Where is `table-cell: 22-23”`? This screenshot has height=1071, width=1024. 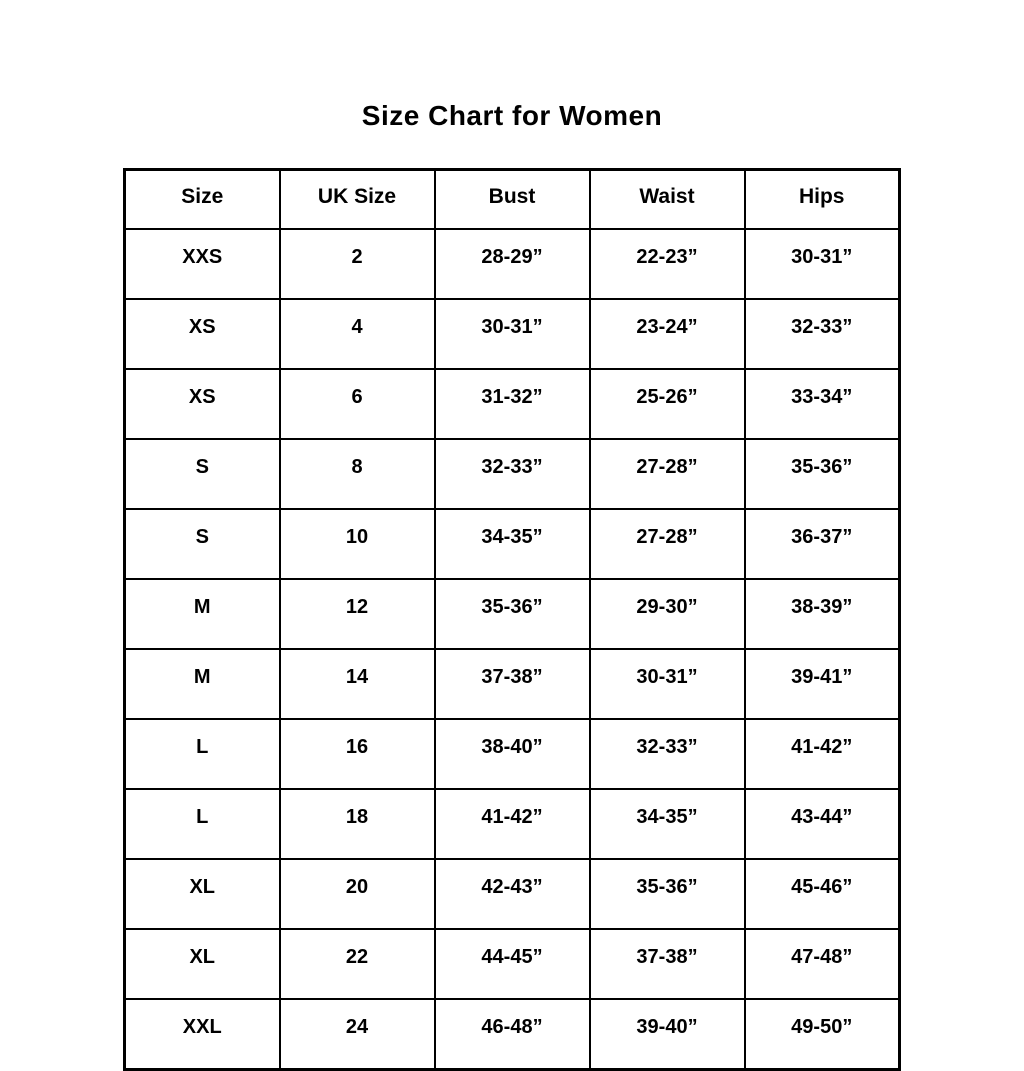
table-cell: 22-23” is located at coordinates (667, 264).